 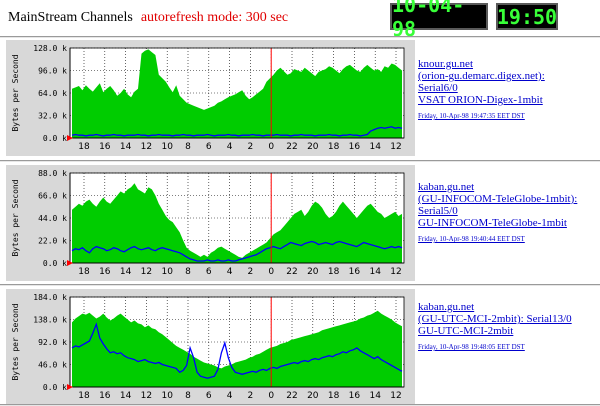 I want to click on y-tick-label: 92.0 k, so click(x=52, y=342).